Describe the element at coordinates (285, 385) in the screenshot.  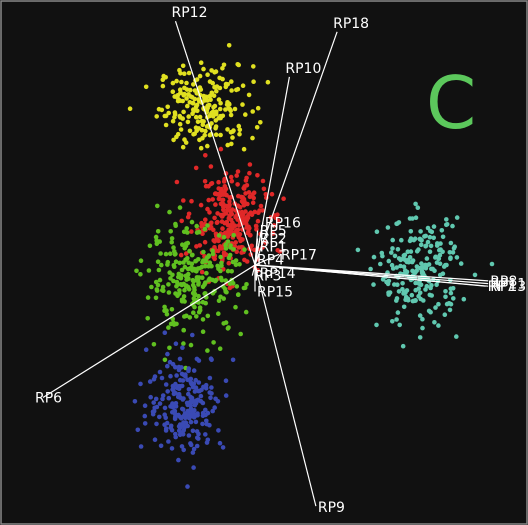
I see `loading-line-rp9` at that location.